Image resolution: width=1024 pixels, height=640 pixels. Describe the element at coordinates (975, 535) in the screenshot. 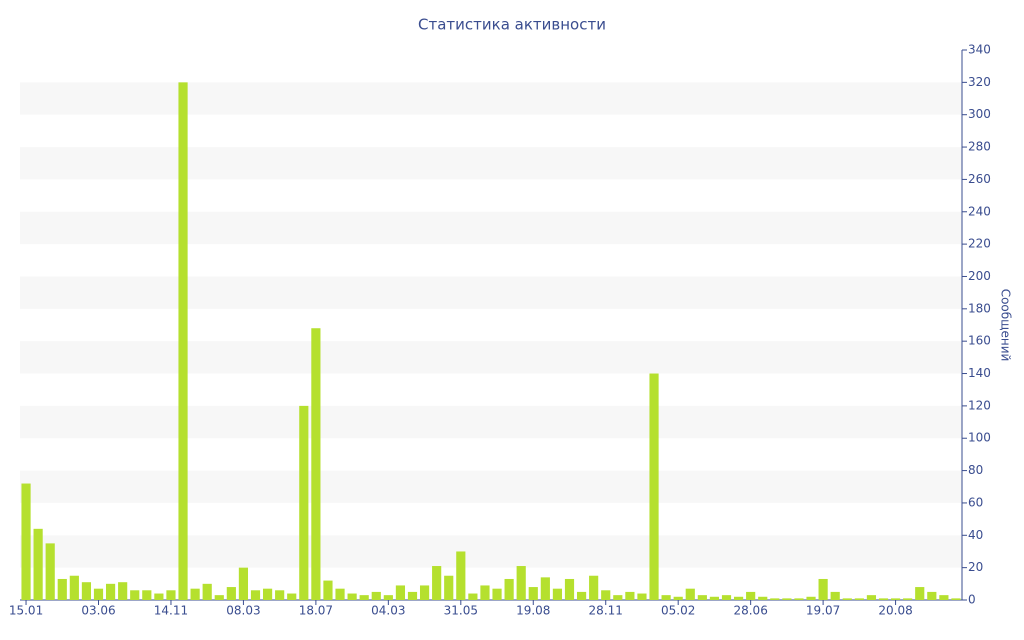

I see `y-tick-label: 40` at that location.